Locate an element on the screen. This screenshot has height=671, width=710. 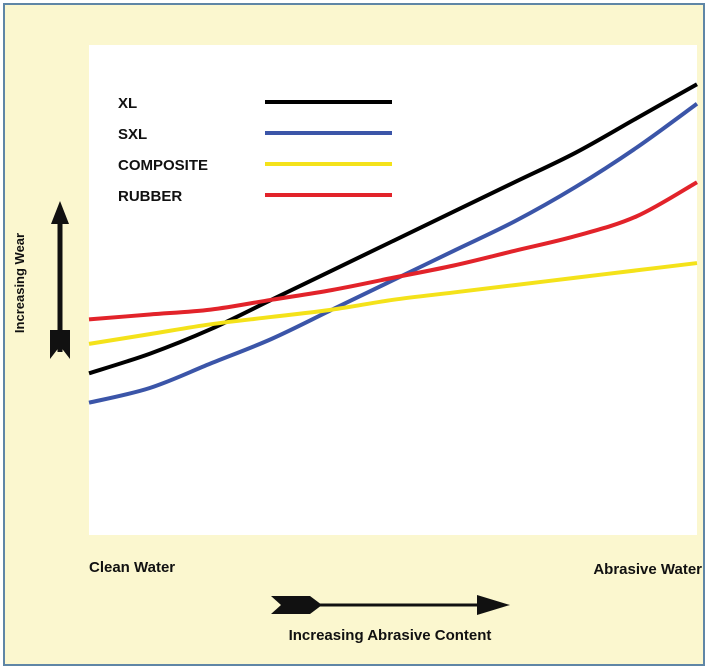
y-axis-label: Increasing Wear is located at coordinates (19, 283).